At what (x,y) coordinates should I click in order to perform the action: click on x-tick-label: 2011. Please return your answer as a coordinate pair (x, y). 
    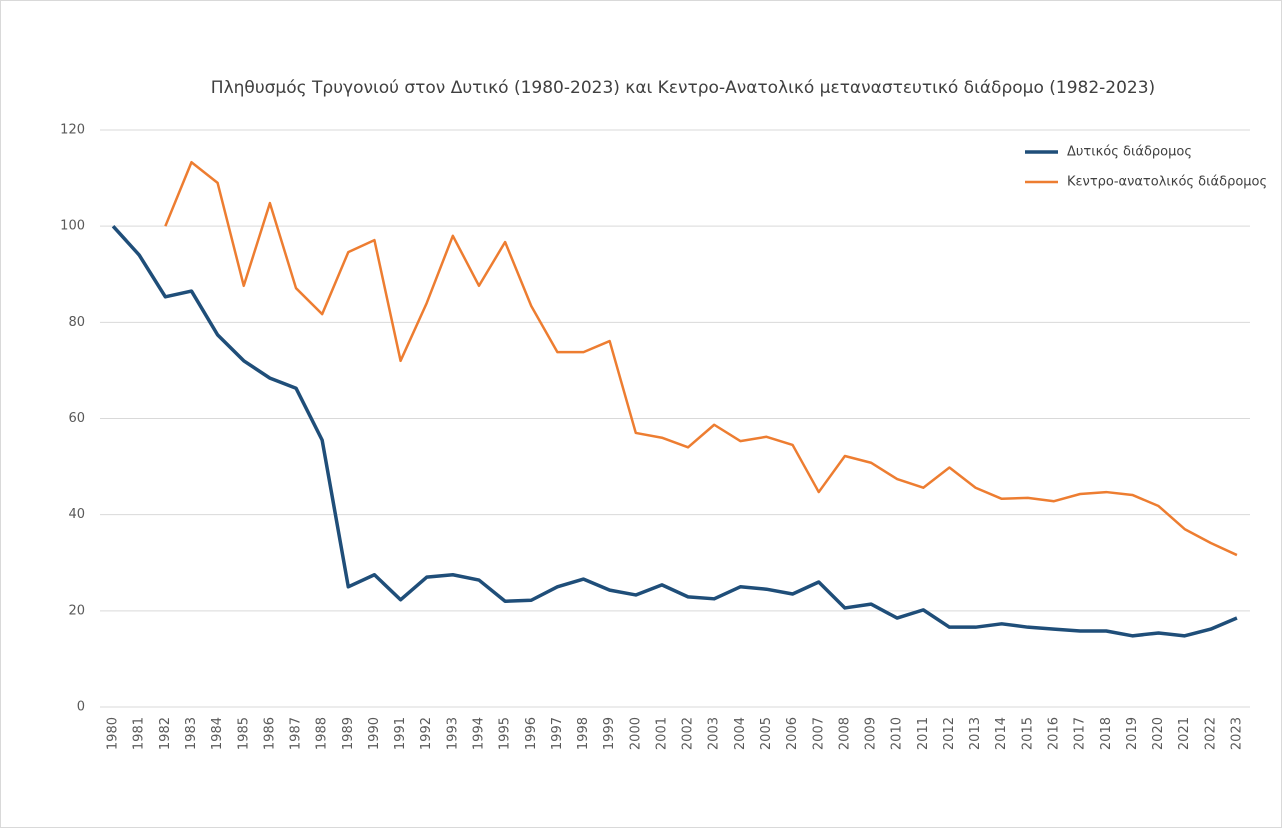
    Looking at the image, I should click on (923, 733).